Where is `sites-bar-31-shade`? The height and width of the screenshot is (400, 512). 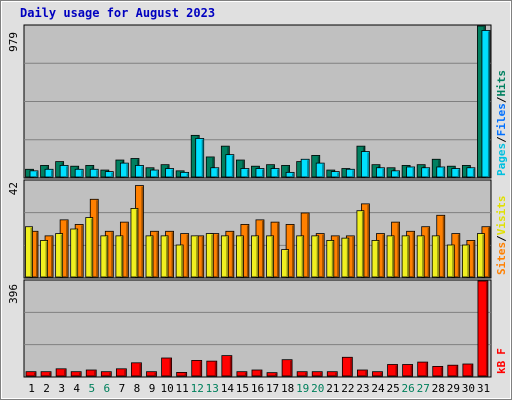
sites-bar-31-shade is located at coordinates (488, 252).